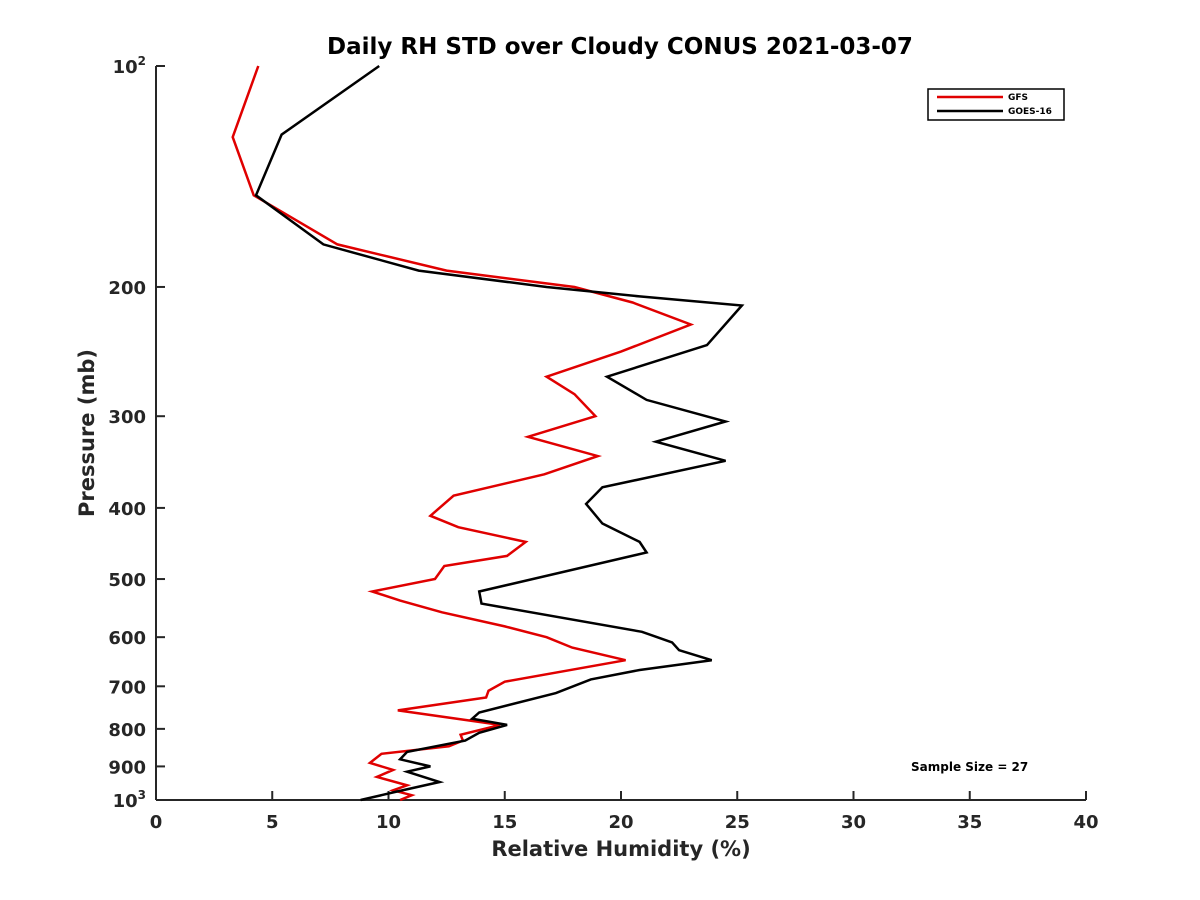  Describe the element at coordinates (127, 687) in the screenshot. I see `y-tick-label: 700` at that location.